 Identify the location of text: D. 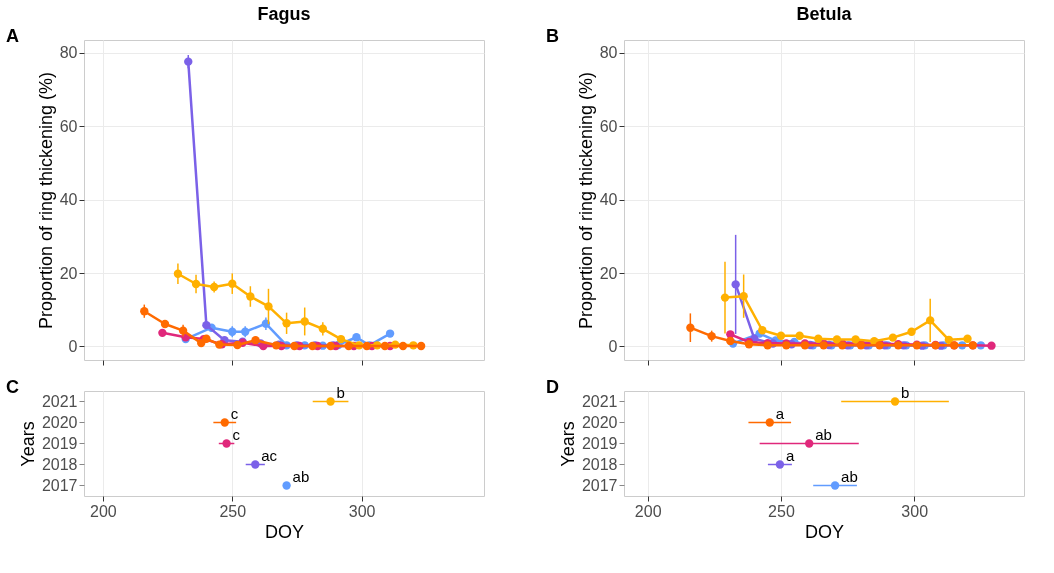
(552, 387).